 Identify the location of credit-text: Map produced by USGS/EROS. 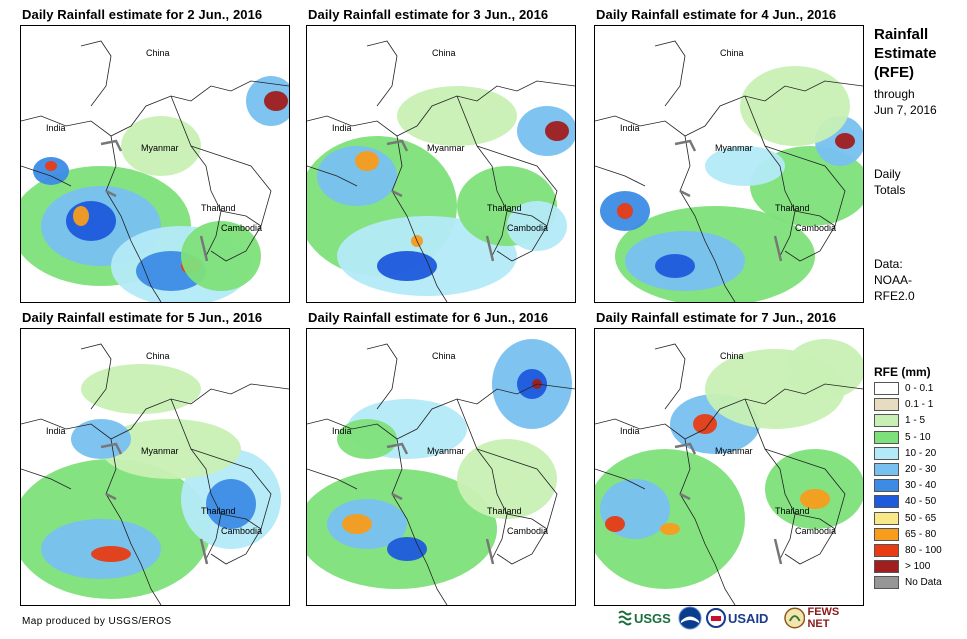
(97, 621).